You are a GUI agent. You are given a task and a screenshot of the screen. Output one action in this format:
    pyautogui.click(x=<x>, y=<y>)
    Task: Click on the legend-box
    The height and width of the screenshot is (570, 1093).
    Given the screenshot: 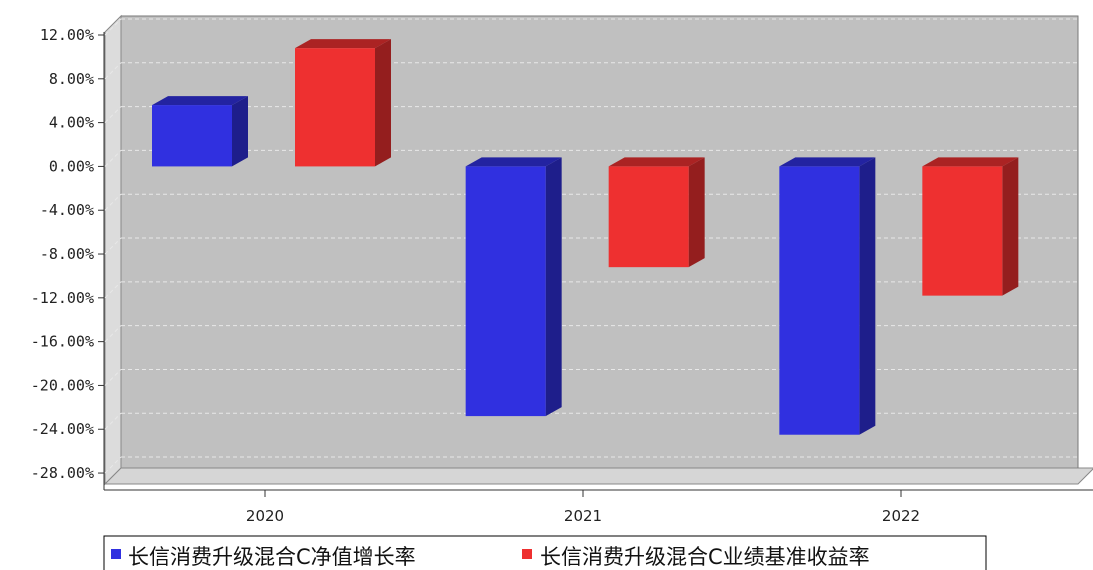 What is the action you would take?
    pyautogui.click(x=545, y=552)
    